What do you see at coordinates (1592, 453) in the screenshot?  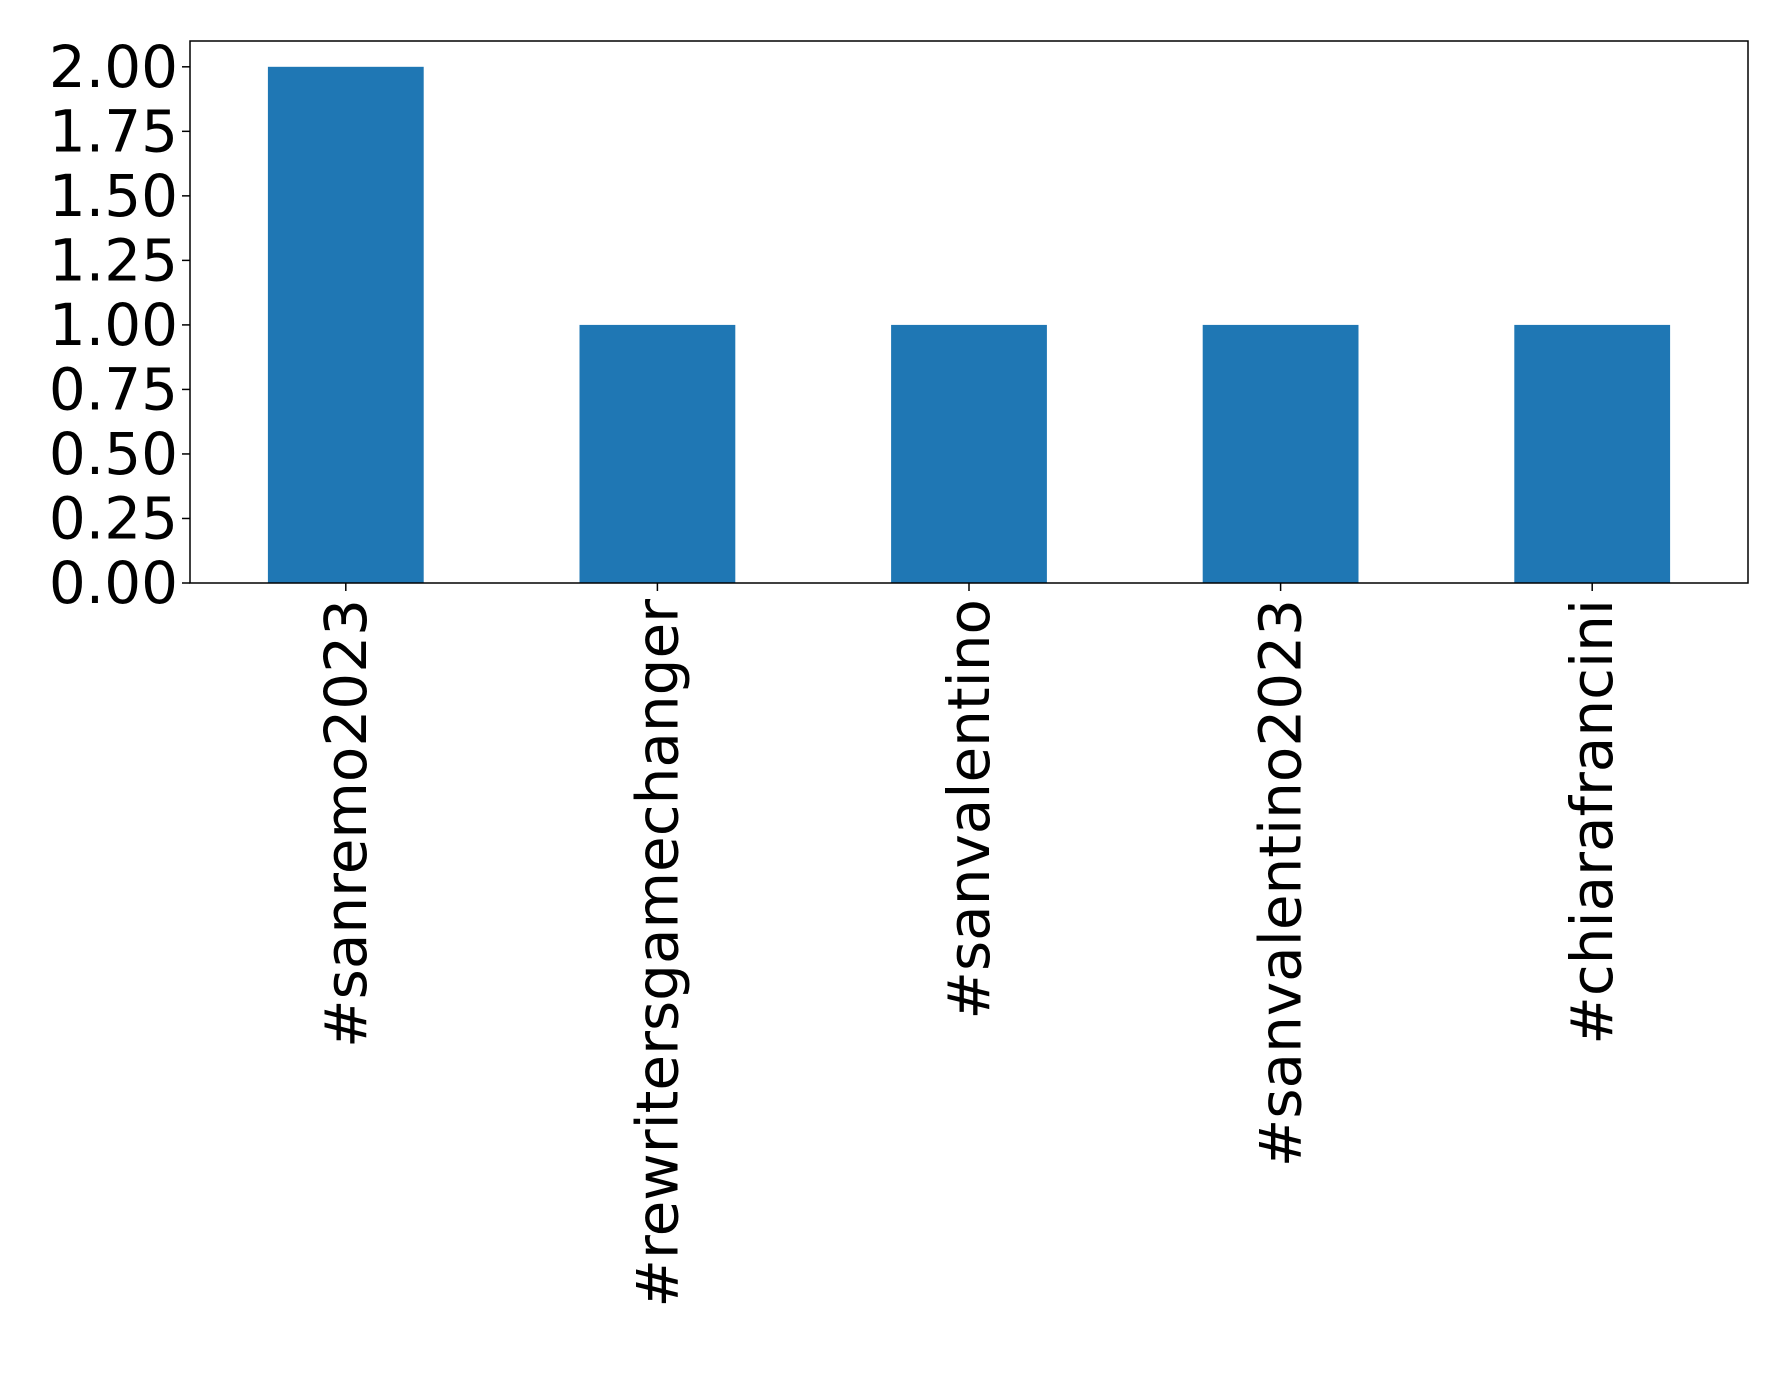 I see `bar-chiarafrancini` at bounding box center [1592, 453].